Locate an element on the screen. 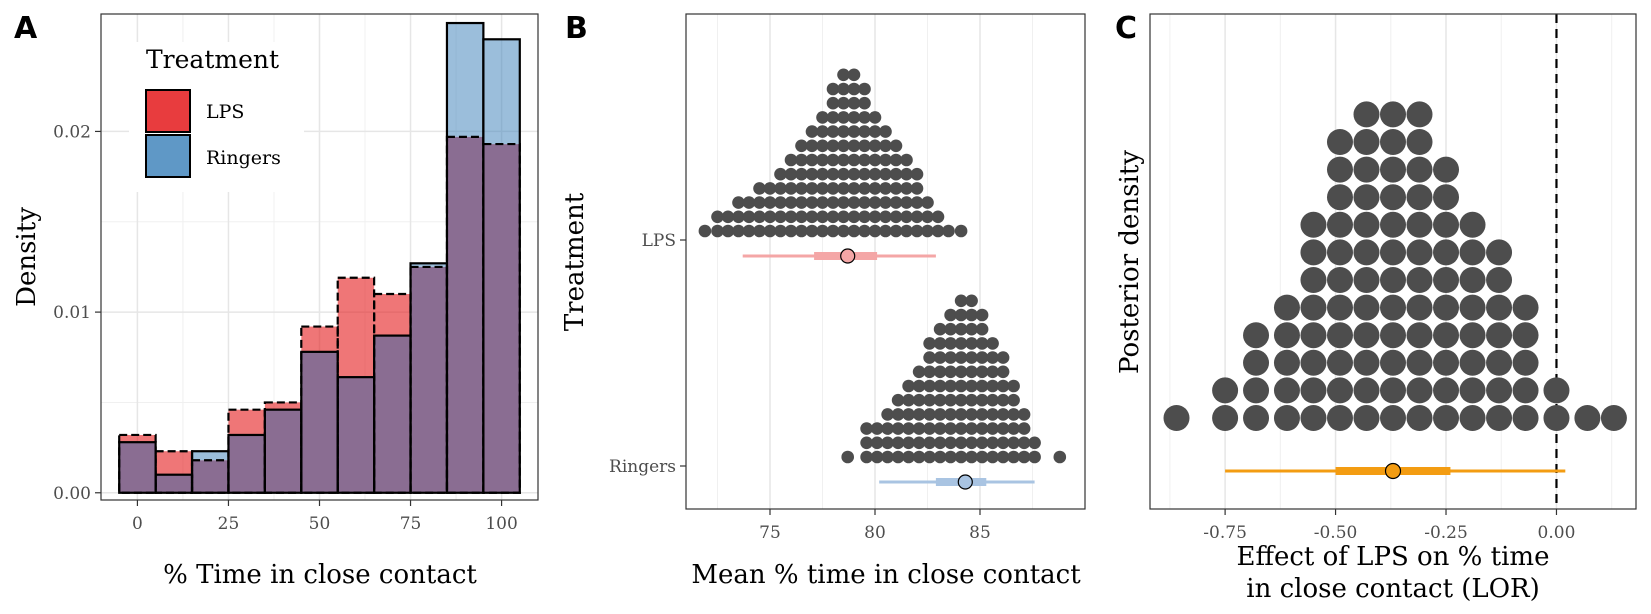 This screenshot has height=614, width=1651. panel-b-letter: B is located at coordinates (576, 28).